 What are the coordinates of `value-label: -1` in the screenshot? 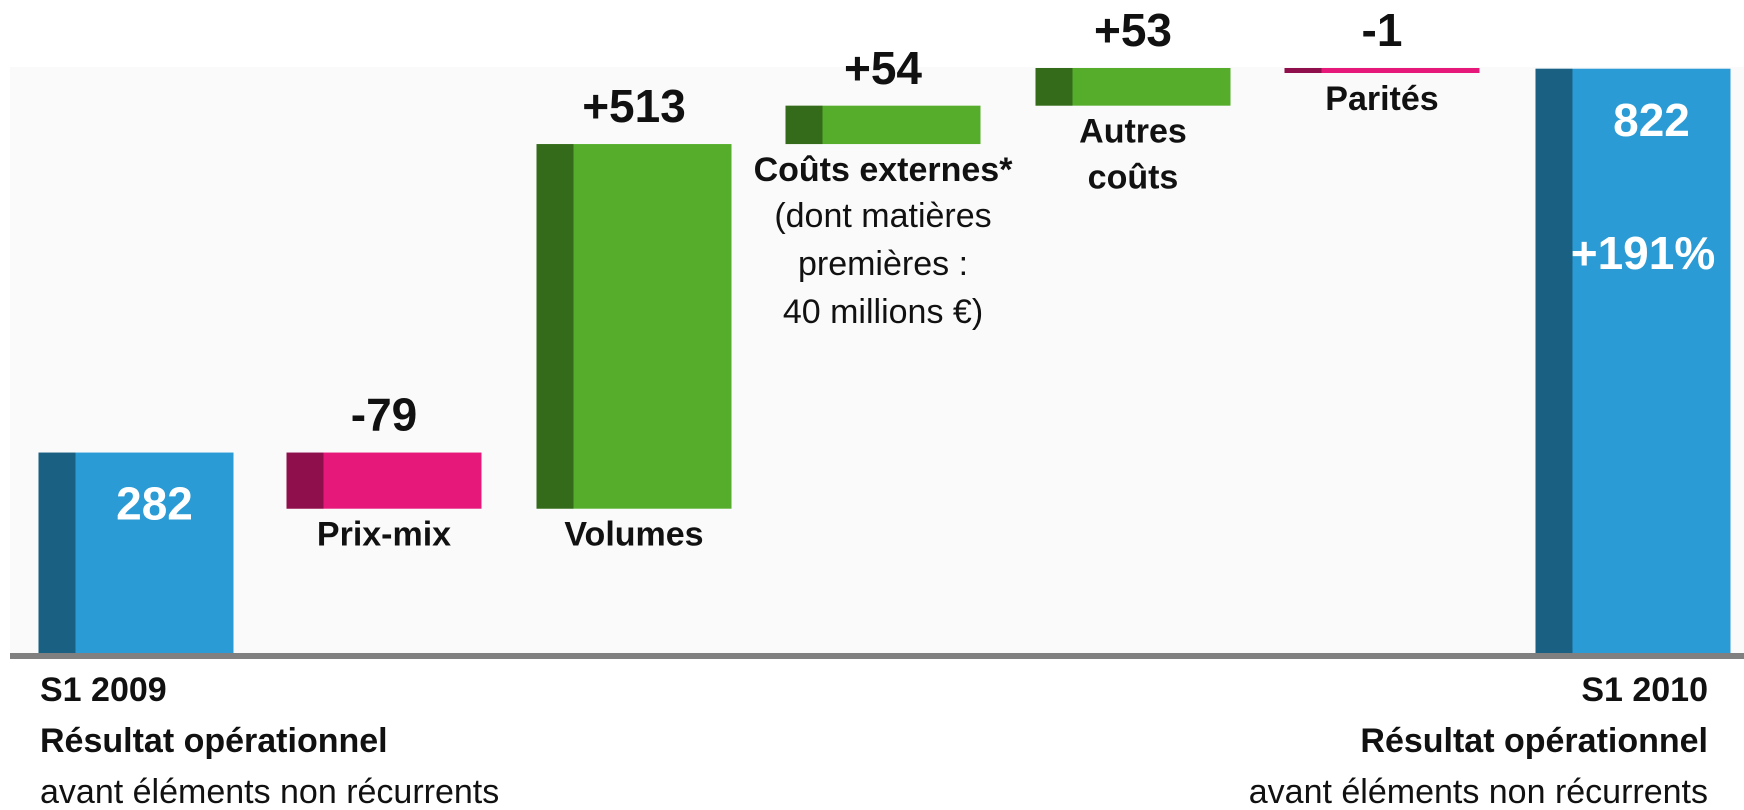 It's located at (1382, 30).